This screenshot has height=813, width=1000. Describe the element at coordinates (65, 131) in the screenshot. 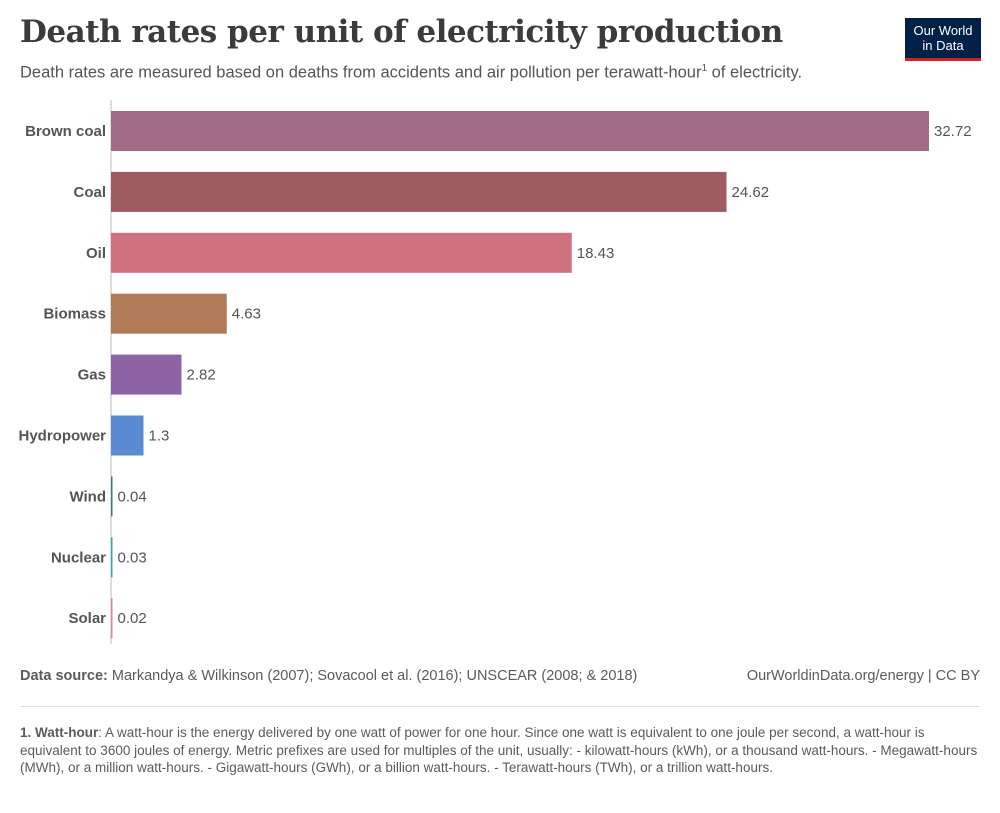

I see `category-label: Brown coal` at that location.